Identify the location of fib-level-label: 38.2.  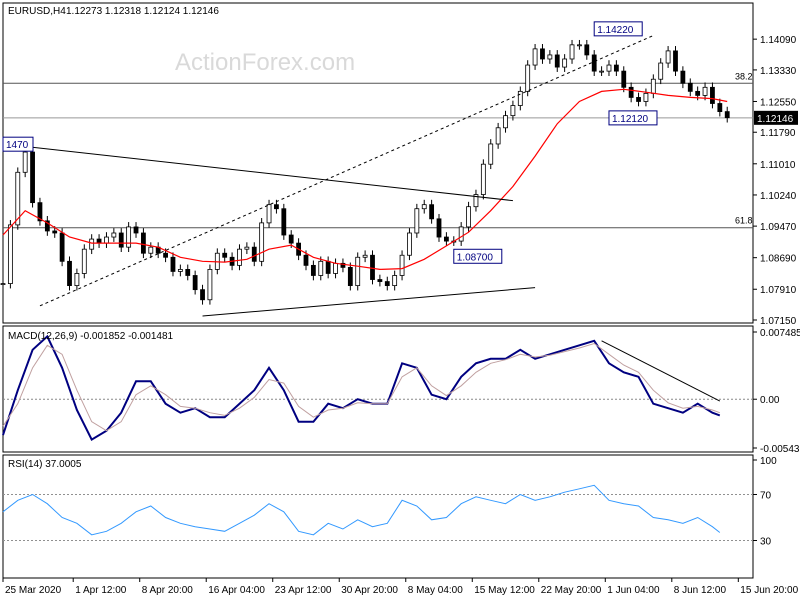
(744, 76).